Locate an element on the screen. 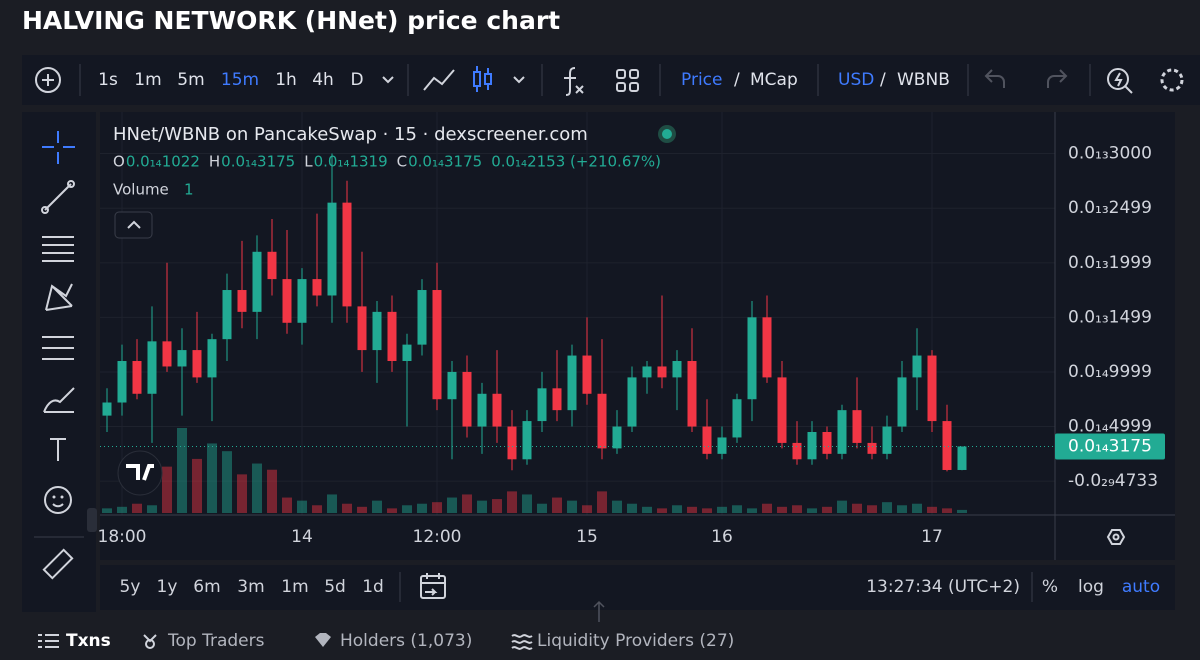 Image resolution: width=1200 pixels, height=660 pixels. brush-tool is located at coordinates (59, 400).